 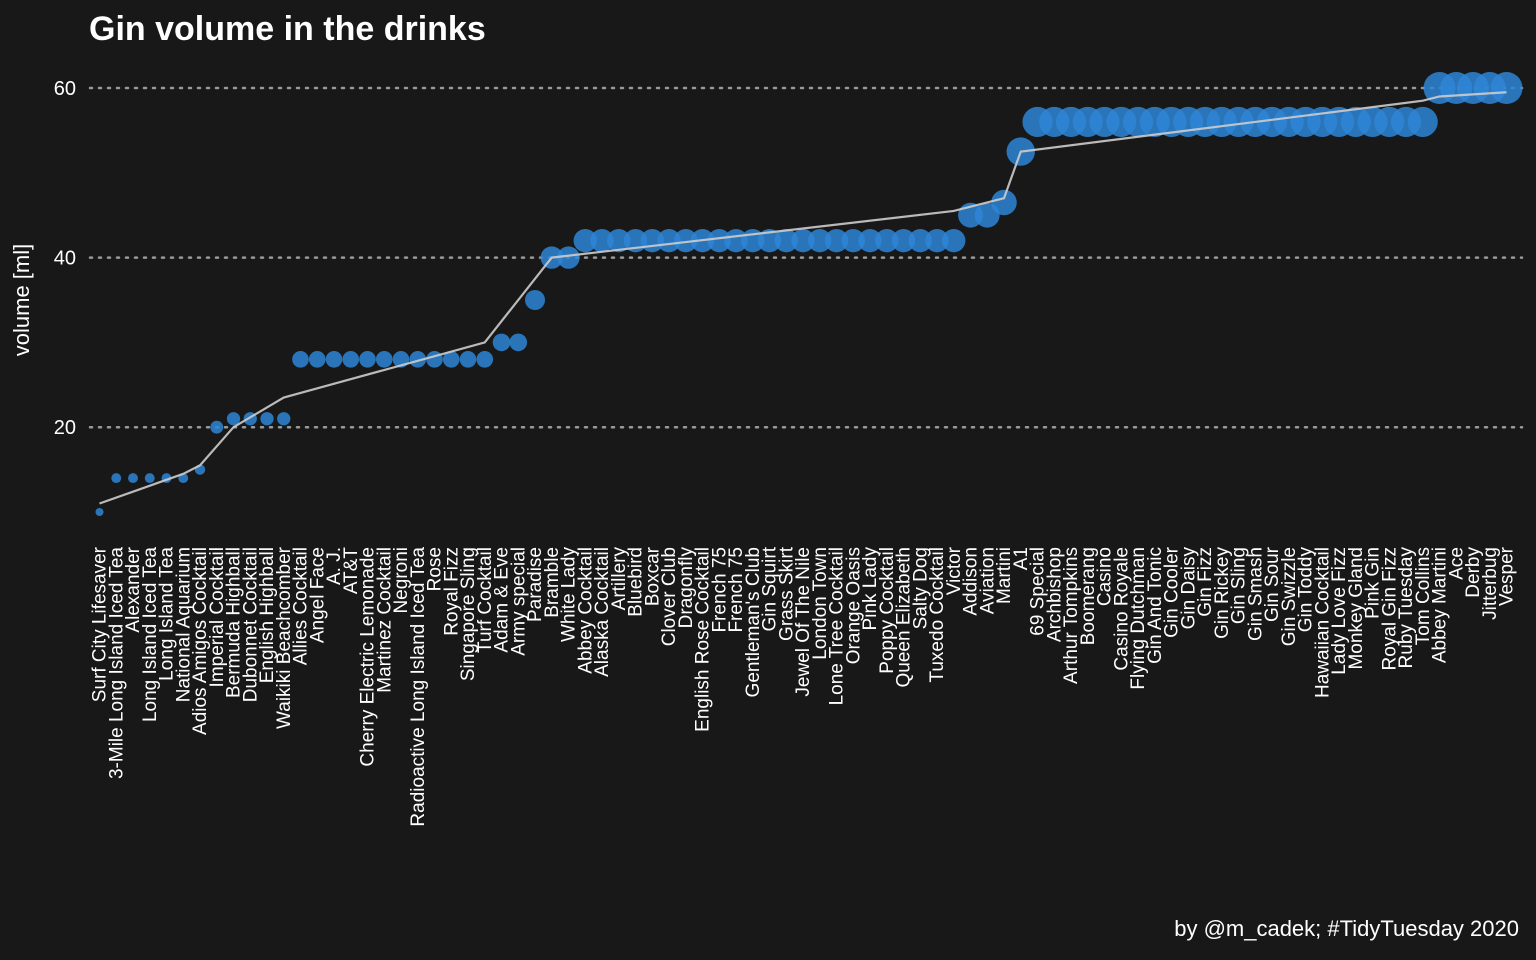 What do you see at coordinates (887, 610) in the screenshot?
I see `x-tick-label: Poppy Cocktail` at bounding box center [887, 610].